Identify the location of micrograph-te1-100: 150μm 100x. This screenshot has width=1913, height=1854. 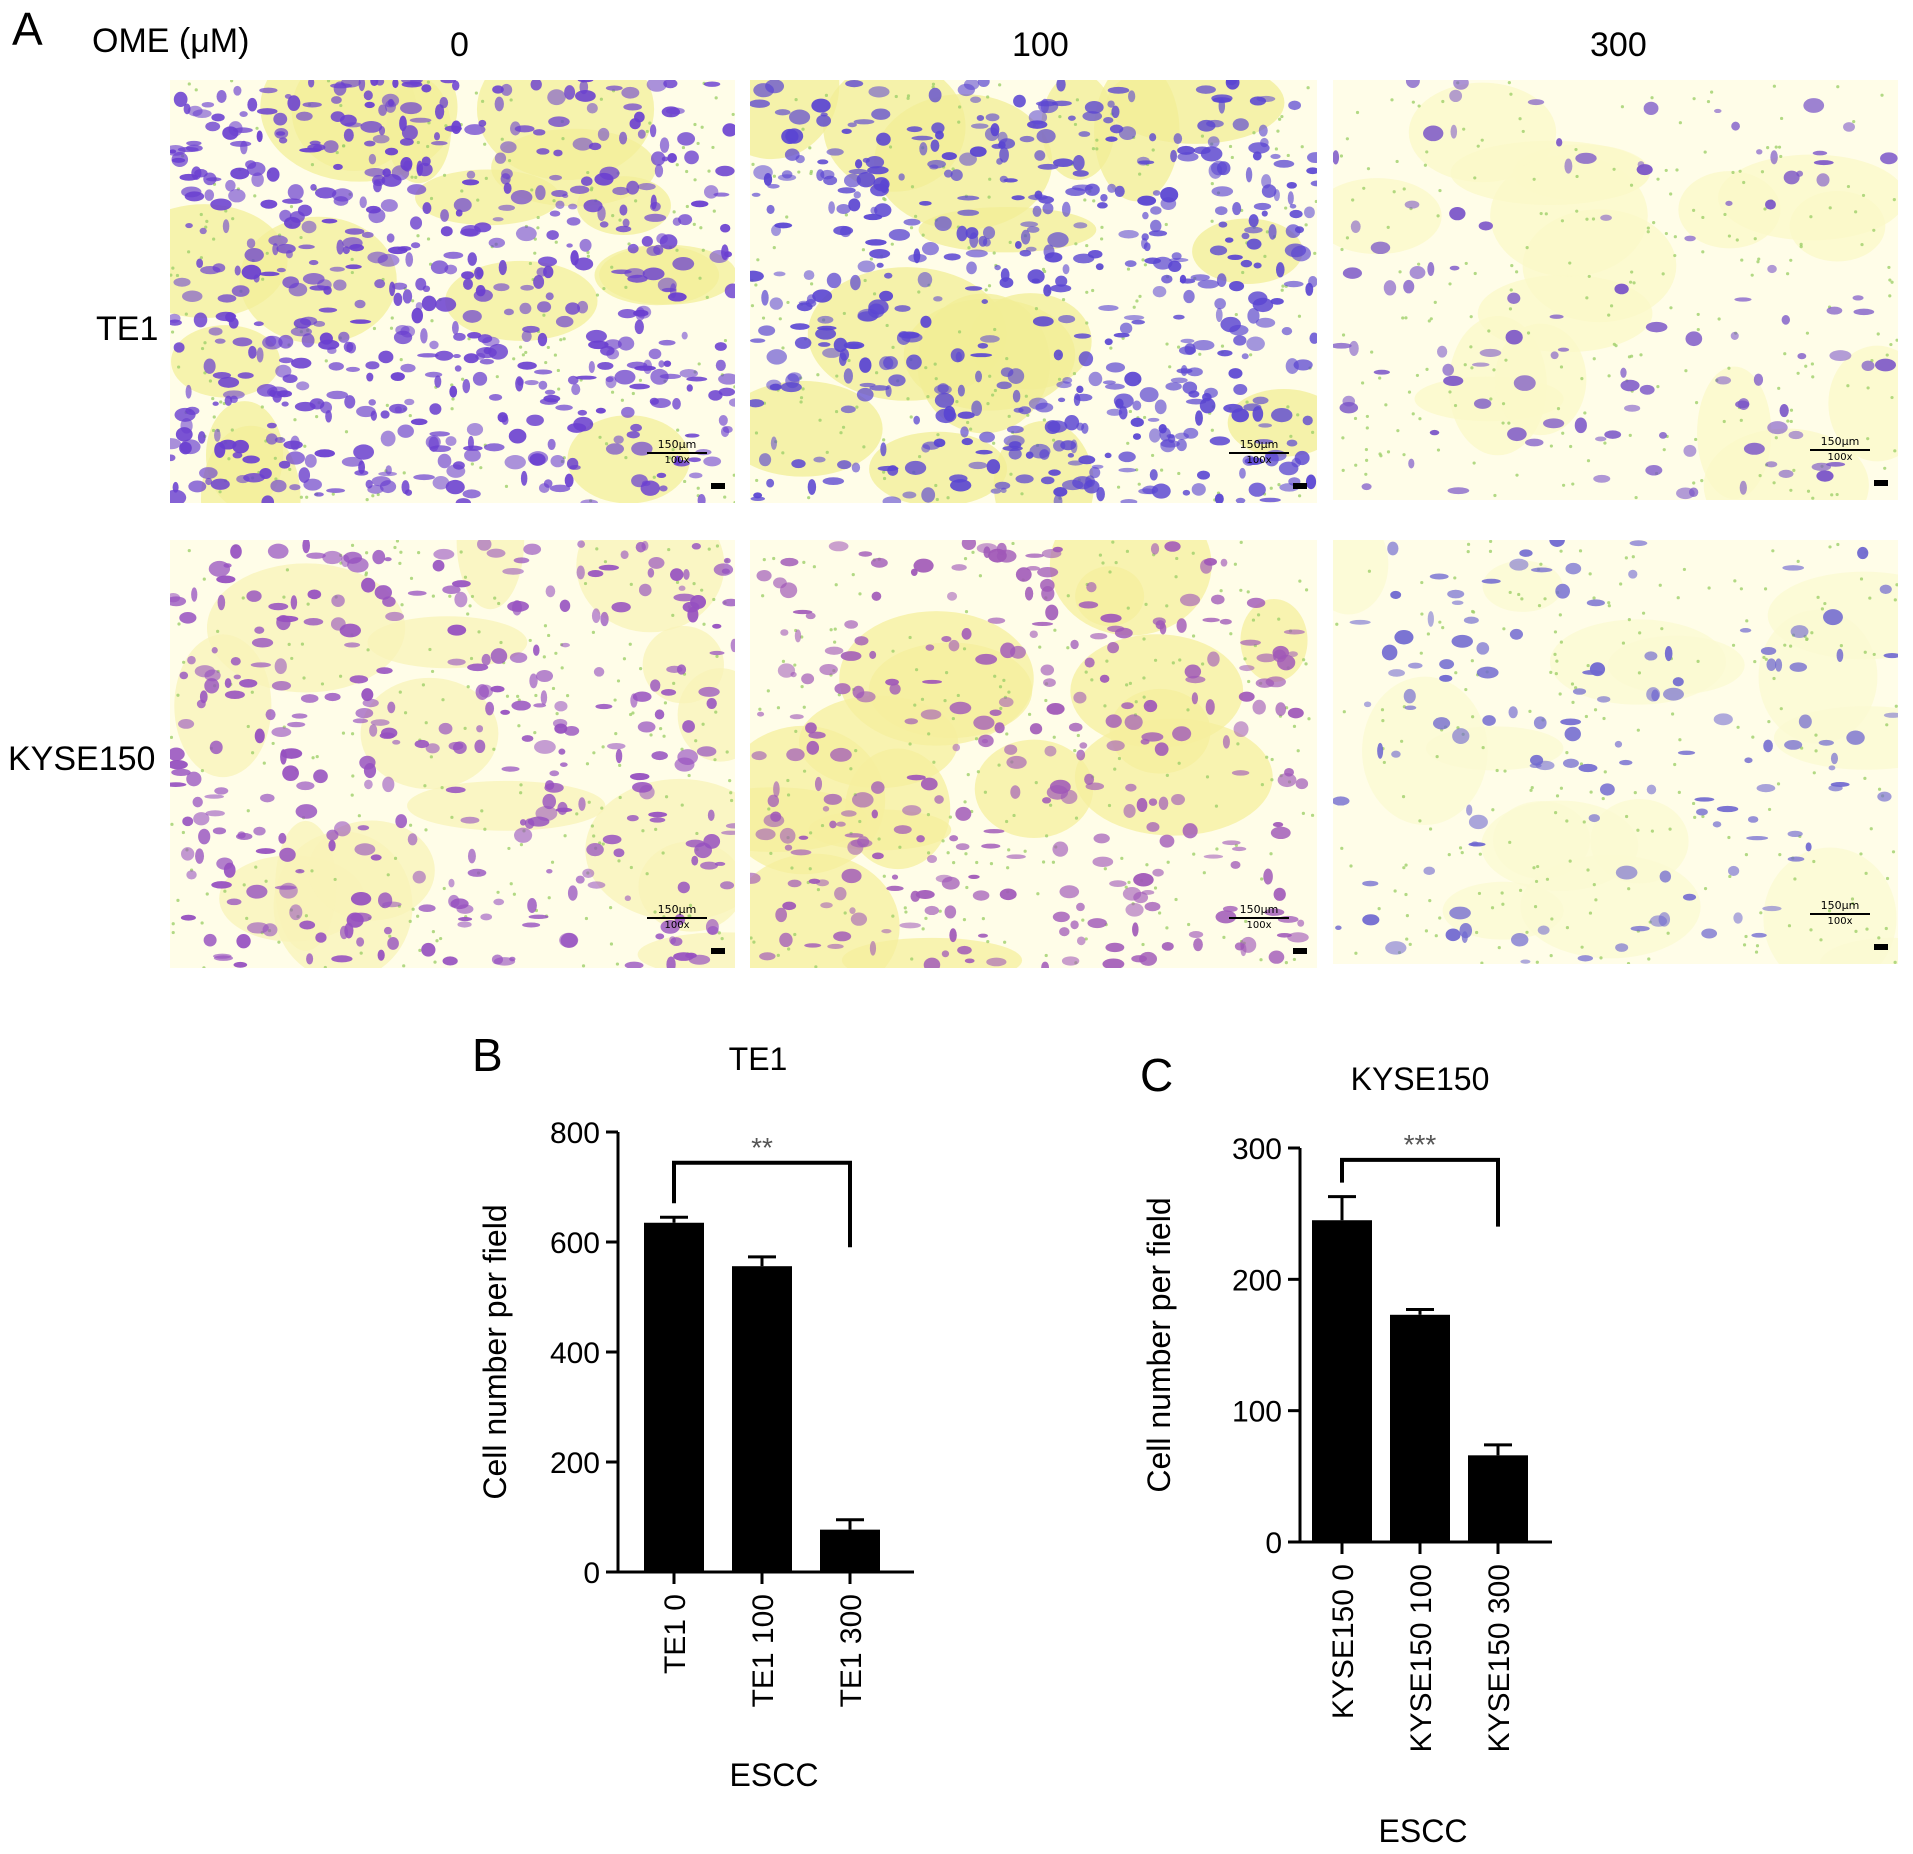
(1033, 291).